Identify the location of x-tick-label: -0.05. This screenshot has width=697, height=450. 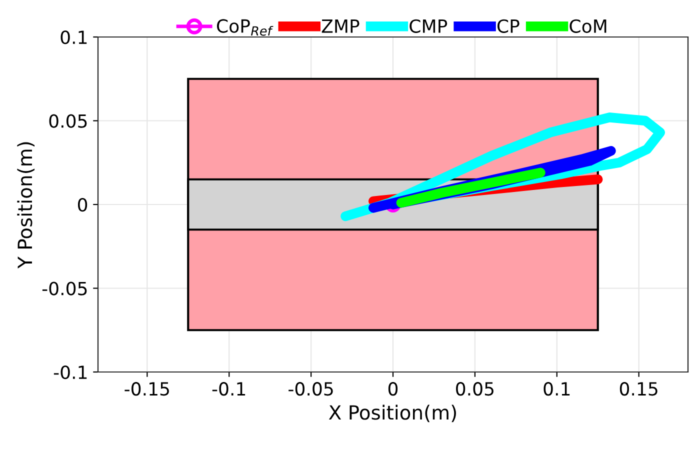
(310, 389).